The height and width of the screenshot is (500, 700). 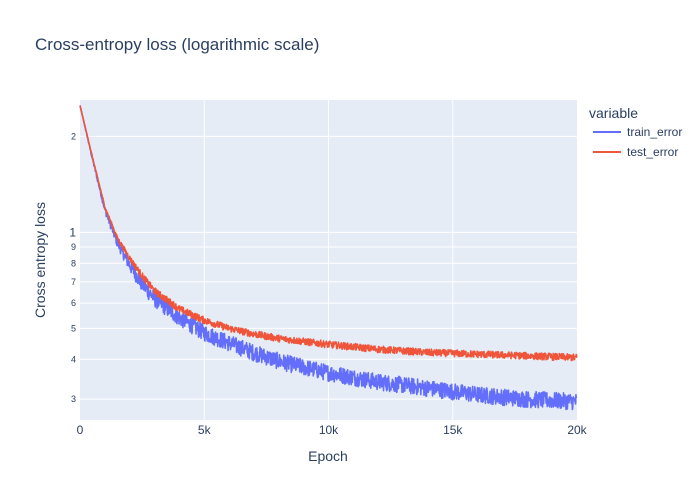 I want to click on x-tick-label: 5k, so click(x=205, y=430).